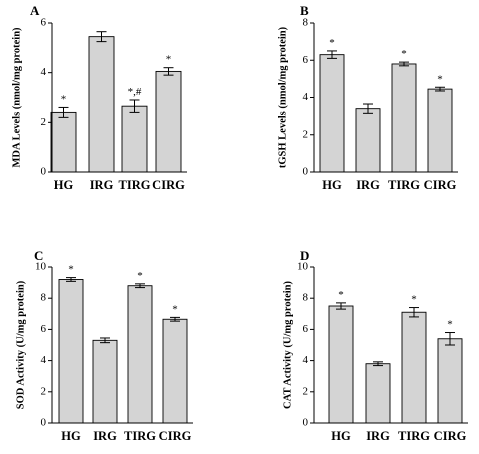 Image resolution: width=479 pixels, height=454 pixels. What do you see at coordinates (41, 267) in the screenshot?
I see `y-tick-label-c-5: 10` at bounding box center [41, 267].